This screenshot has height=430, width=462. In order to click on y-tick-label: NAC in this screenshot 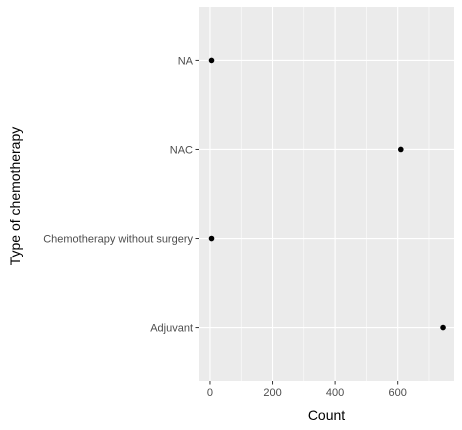, I will do `click(181, 150)`.